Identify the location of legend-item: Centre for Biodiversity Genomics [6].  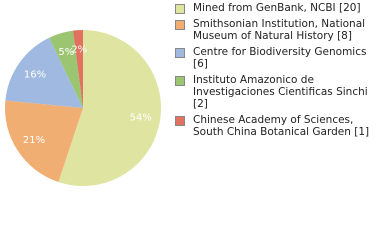
(272, 58).